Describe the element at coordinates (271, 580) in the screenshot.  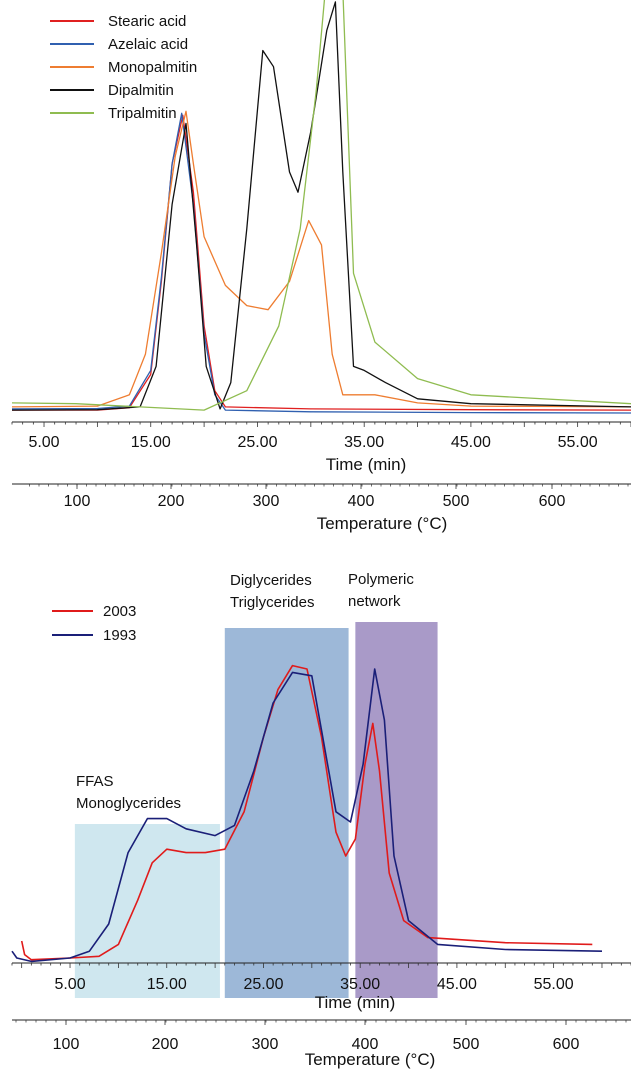
I see `region-label: Diglycerides` at that location.